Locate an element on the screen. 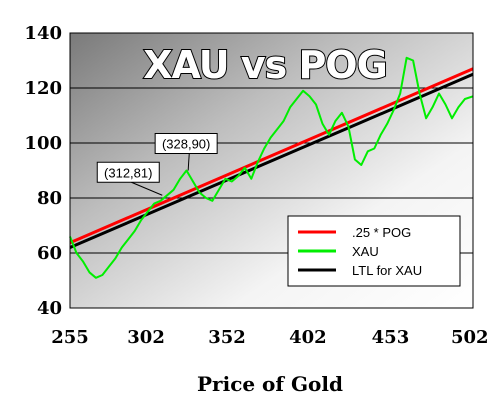  chart-title: XAU vs POG is located at coordinates (265, 65).